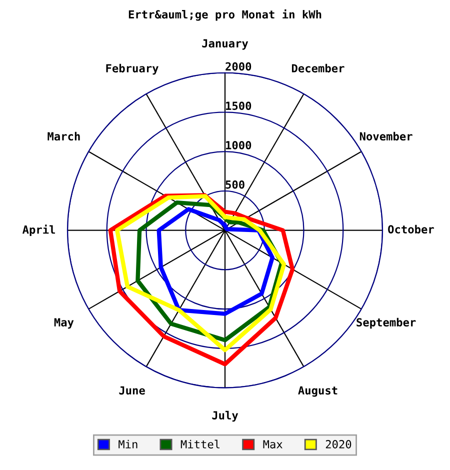 This screenshot has width=450, height=470. Describe the element at coordinates (386, 136) in the screenshot. I see `spoke-label: November` at that location.